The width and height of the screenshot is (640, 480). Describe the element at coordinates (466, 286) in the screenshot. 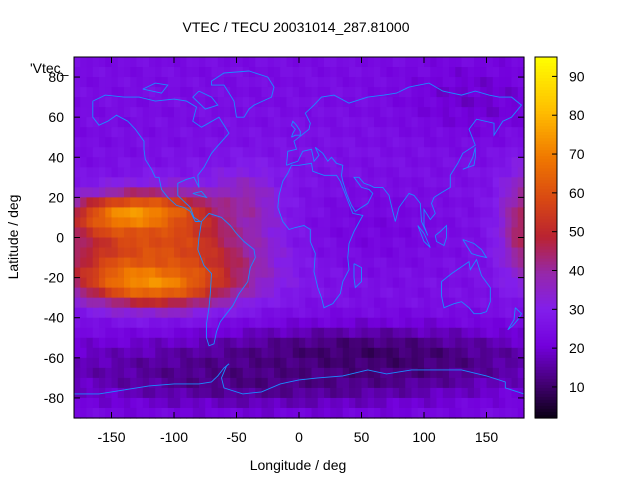

I see `coastline` at that location.